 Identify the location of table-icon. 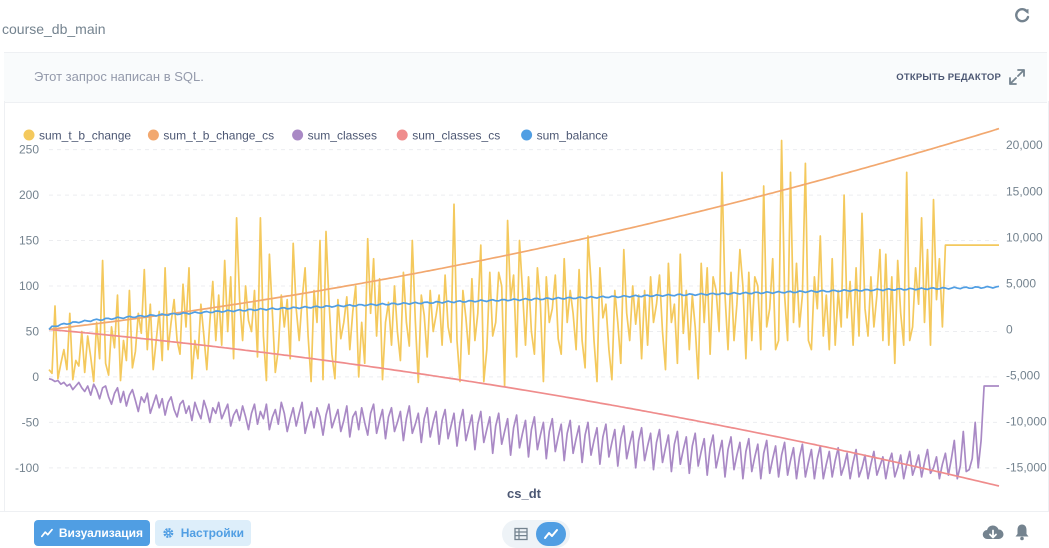
(521, 534).